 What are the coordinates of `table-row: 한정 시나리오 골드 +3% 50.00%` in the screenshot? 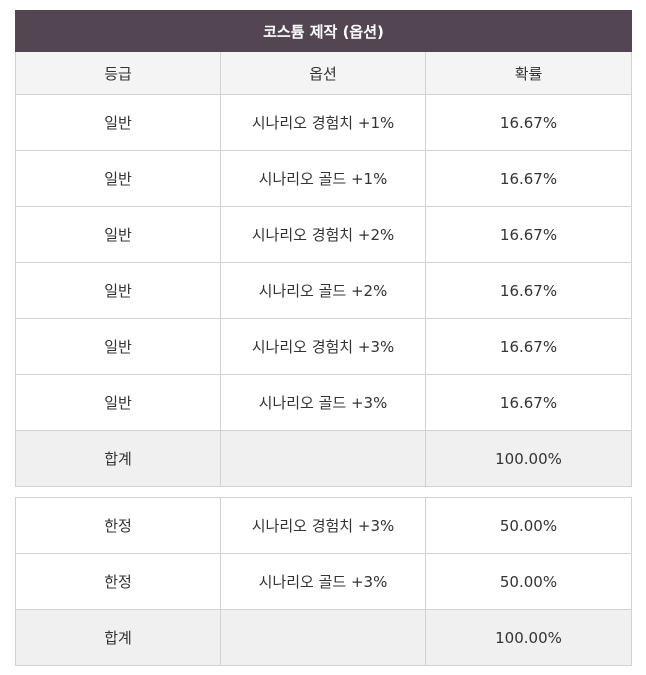 It's located at (323, 581).